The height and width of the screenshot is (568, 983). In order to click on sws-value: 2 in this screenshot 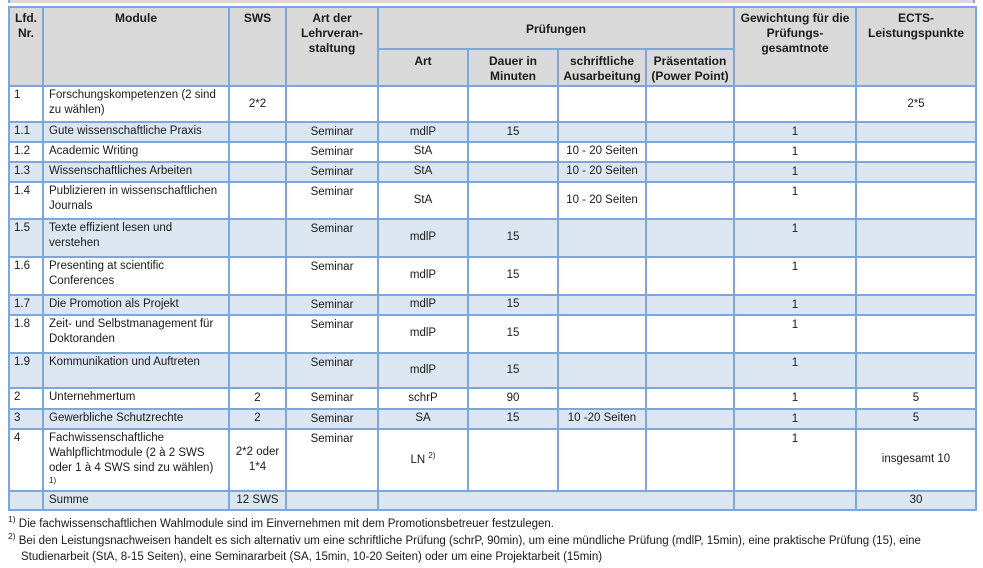, I will do `click(257, 418)`.